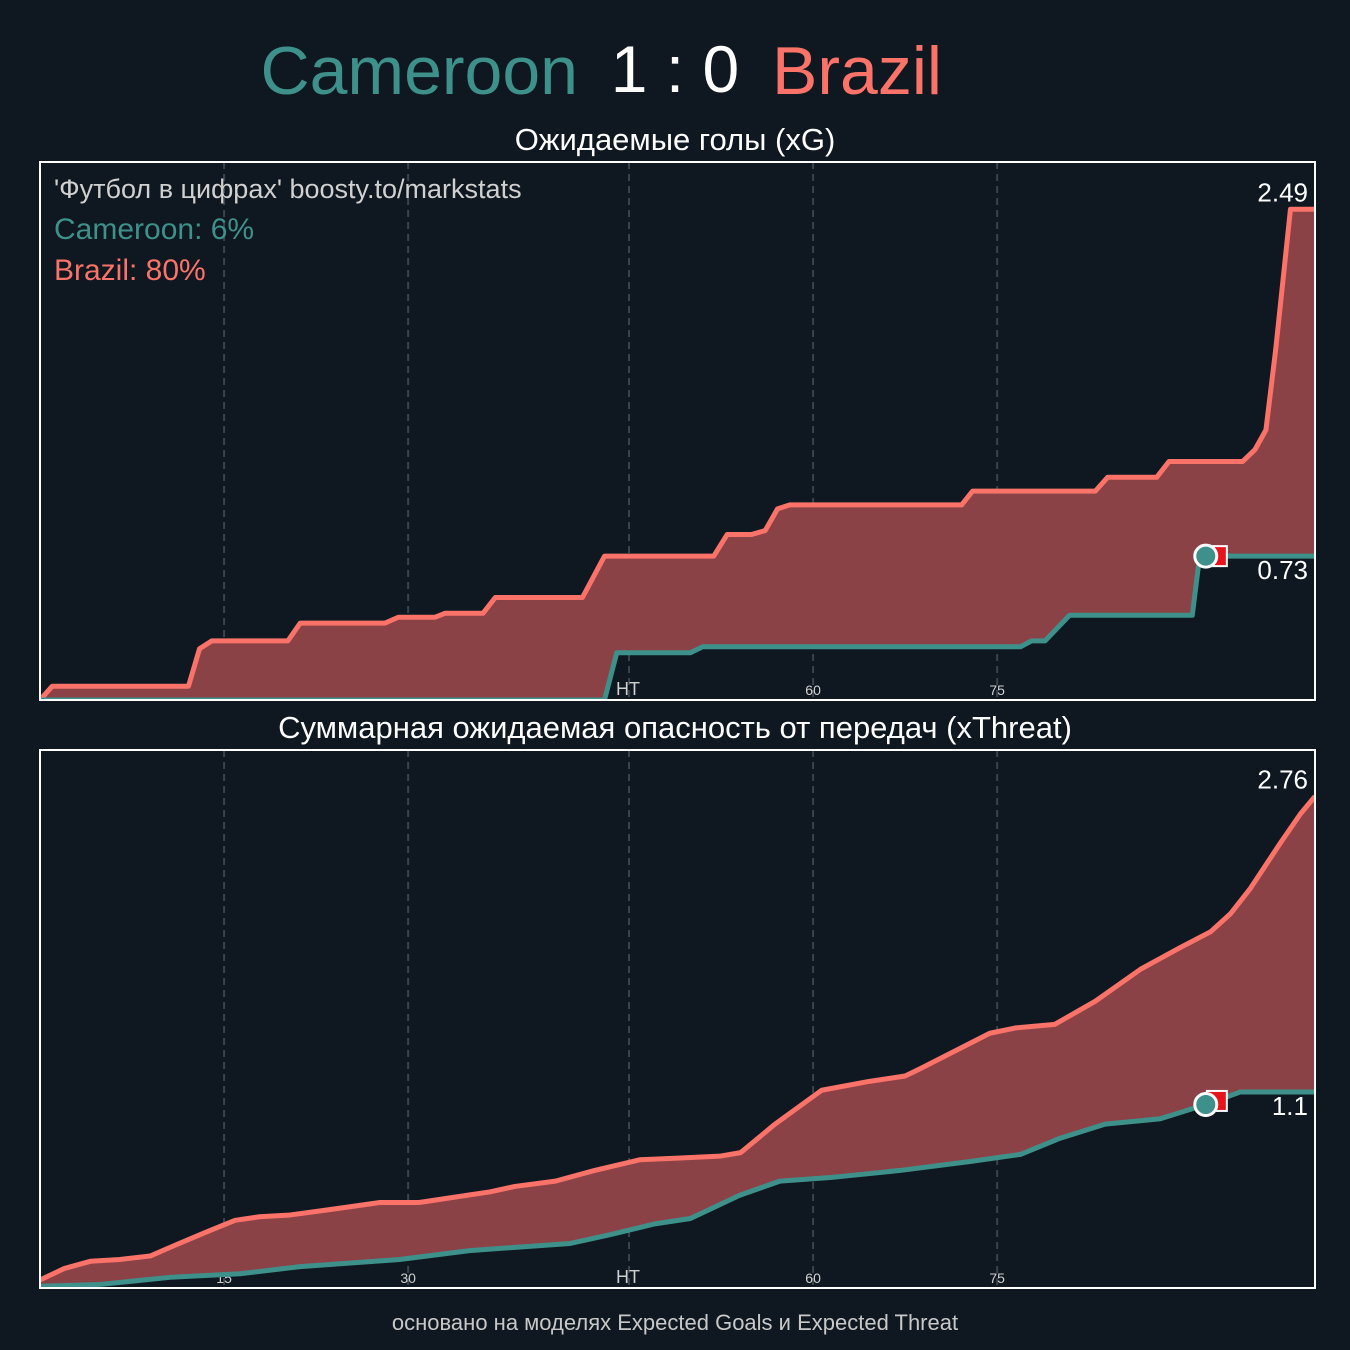  What do you see at coordinates (1290, 1106) in the screenshot?
I see `end-label: 1.1` at bounding box center [1290, 1106].